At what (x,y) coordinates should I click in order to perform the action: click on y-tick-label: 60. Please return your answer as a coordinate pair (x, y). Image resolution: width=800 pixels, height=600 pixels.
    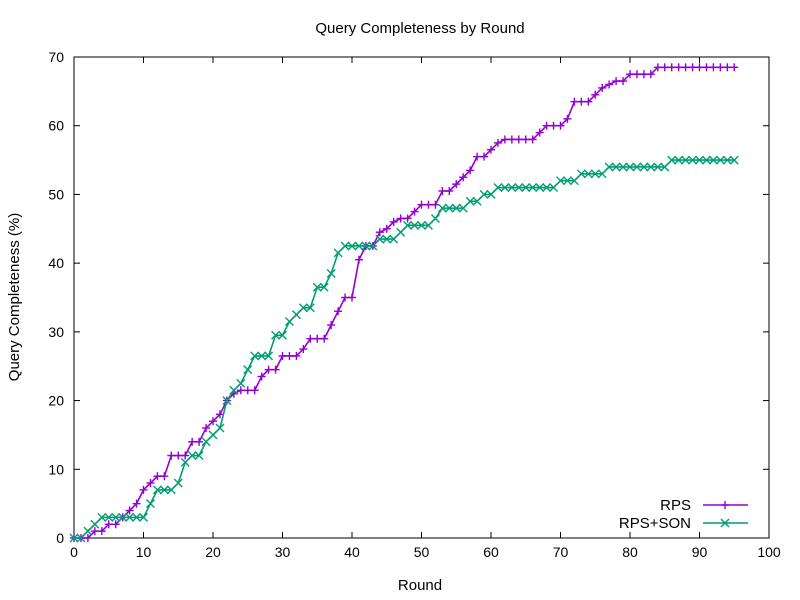
    Looking at the image, I should click on (56, 126).